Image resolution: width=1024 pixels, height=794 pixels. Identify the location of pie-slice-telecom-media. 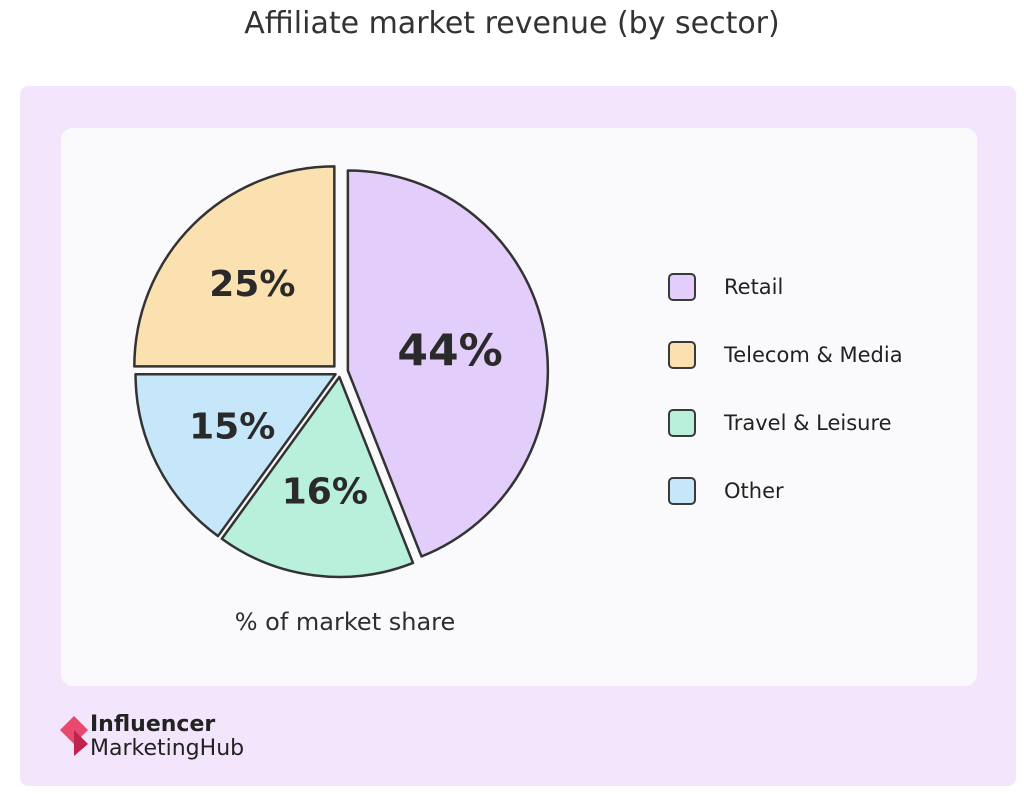
(234, 266).